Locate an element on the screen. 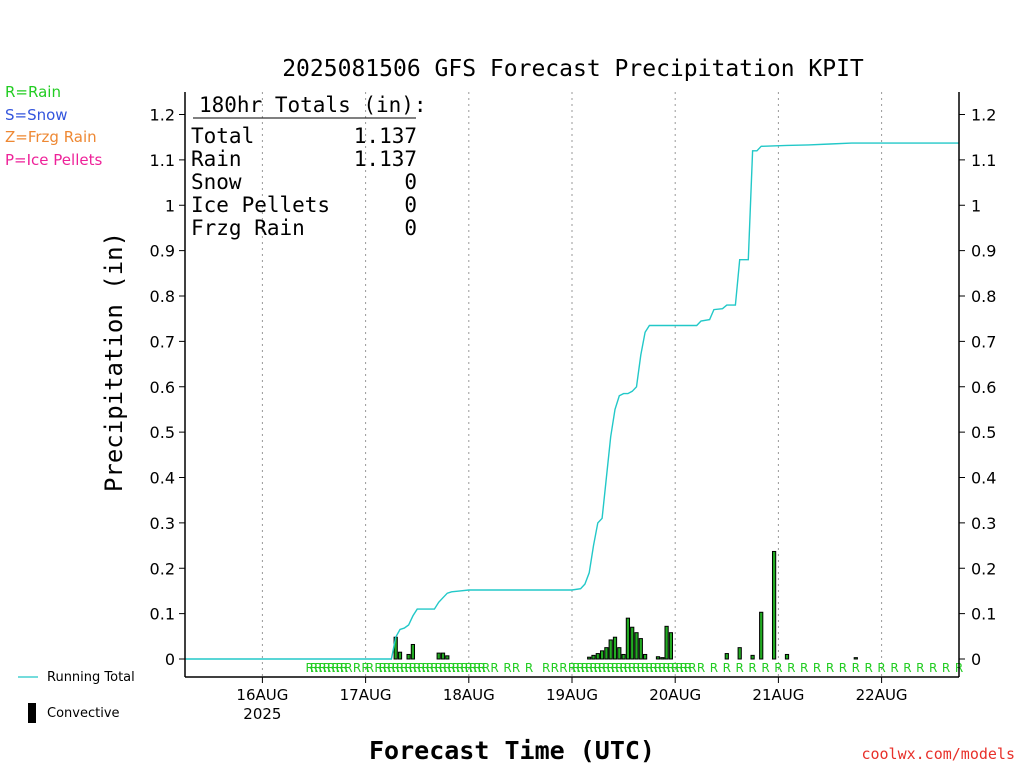 The height and width of the screenshot is (768, 1024). totals-frzgrain-label: Frzg Rain is located at coordinates (248, 228).